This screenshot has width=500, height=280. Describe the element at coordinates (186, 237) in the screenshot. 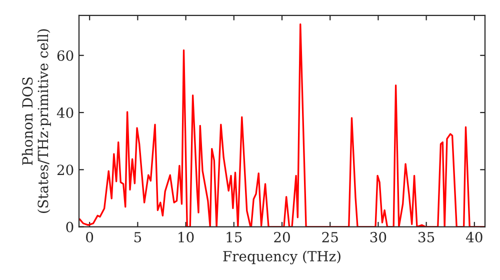

I see `x-tick-label: 10` at that location.